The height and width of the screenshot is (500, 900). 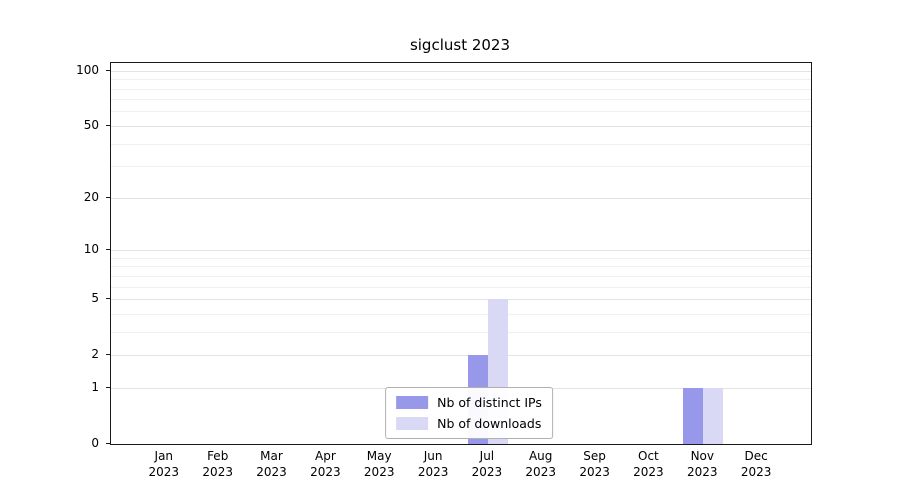 What do you see at coordinates (325, 464) in the screenshot?
I see `x-tick-label: Apr 2023` at bounding box center [325, 464].